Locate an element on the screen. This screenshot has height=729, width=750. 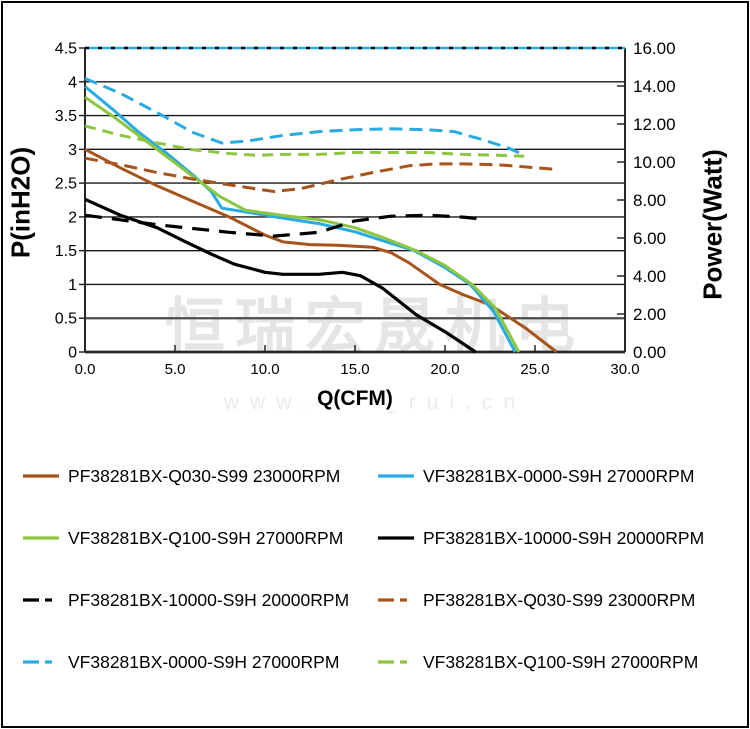
y-left-tick-label: 4 is located at coordinates (72, 82).